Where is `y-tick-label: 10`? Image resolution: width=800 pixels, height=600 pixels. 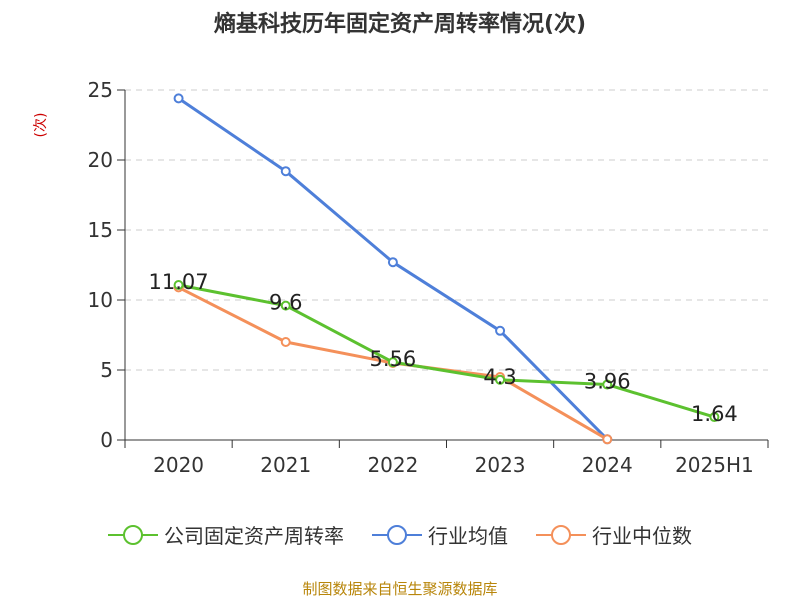
y-tick-label: 10 is located at coordinates (100, 300).